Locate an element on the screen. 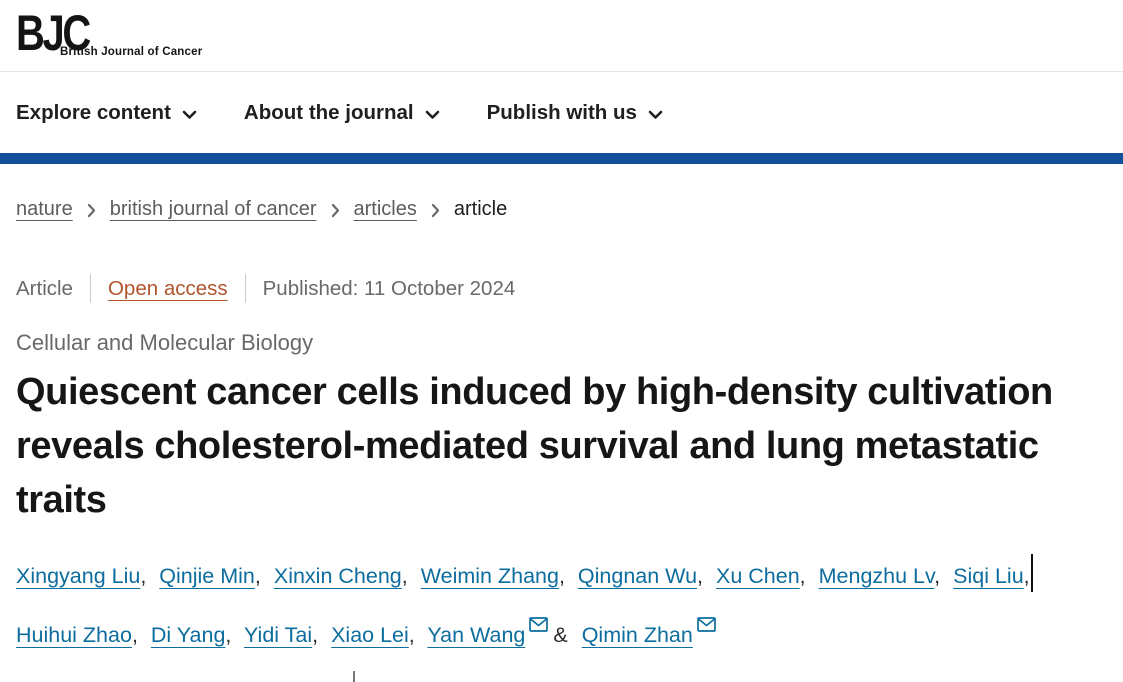 The image size is (1123, 682). nav-publish-with-us: Publish with us is located at coordinates (575, 112).